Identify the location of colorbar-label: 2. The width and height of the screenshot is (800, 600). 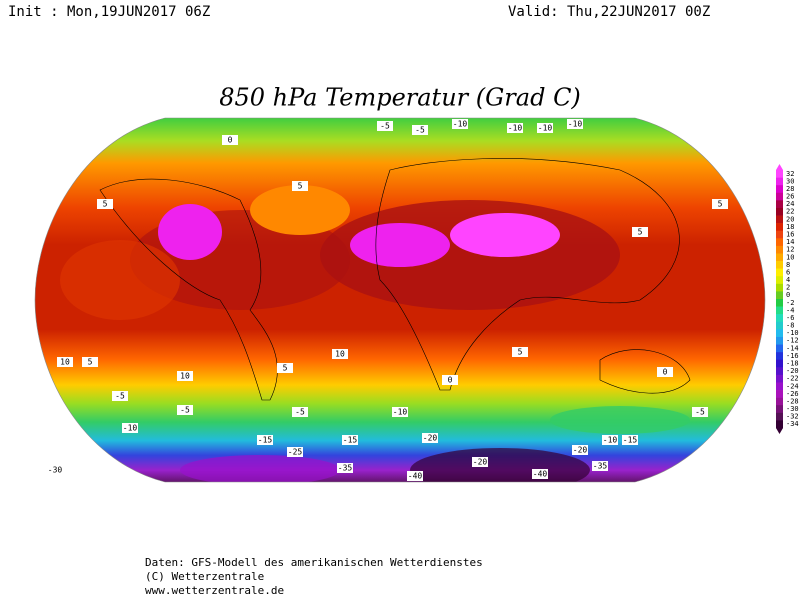
(788, 288).